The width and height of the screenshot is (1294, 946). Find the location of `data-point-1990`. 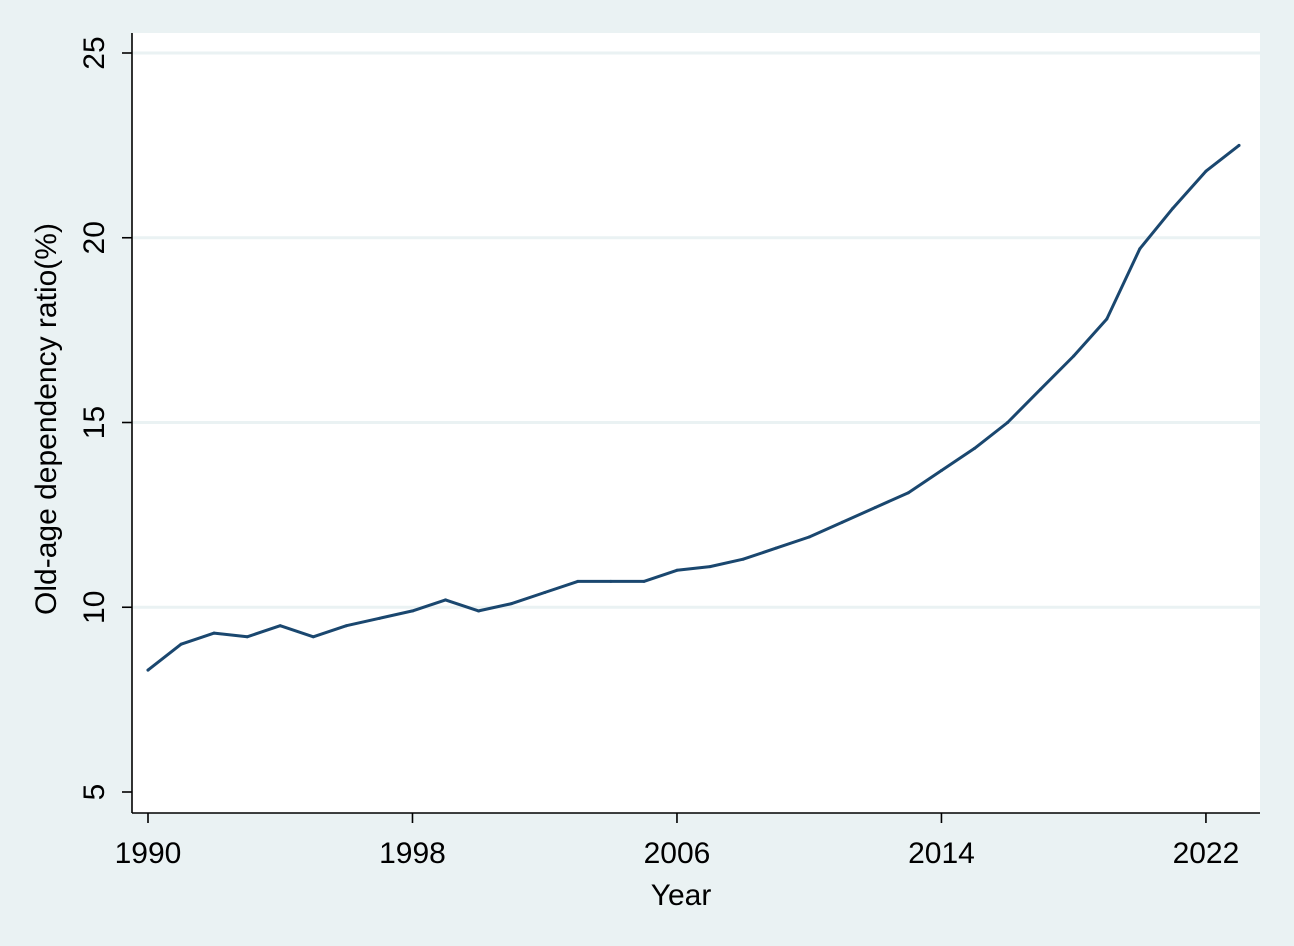

data-point-1990 is located at coordinates (148, 670).